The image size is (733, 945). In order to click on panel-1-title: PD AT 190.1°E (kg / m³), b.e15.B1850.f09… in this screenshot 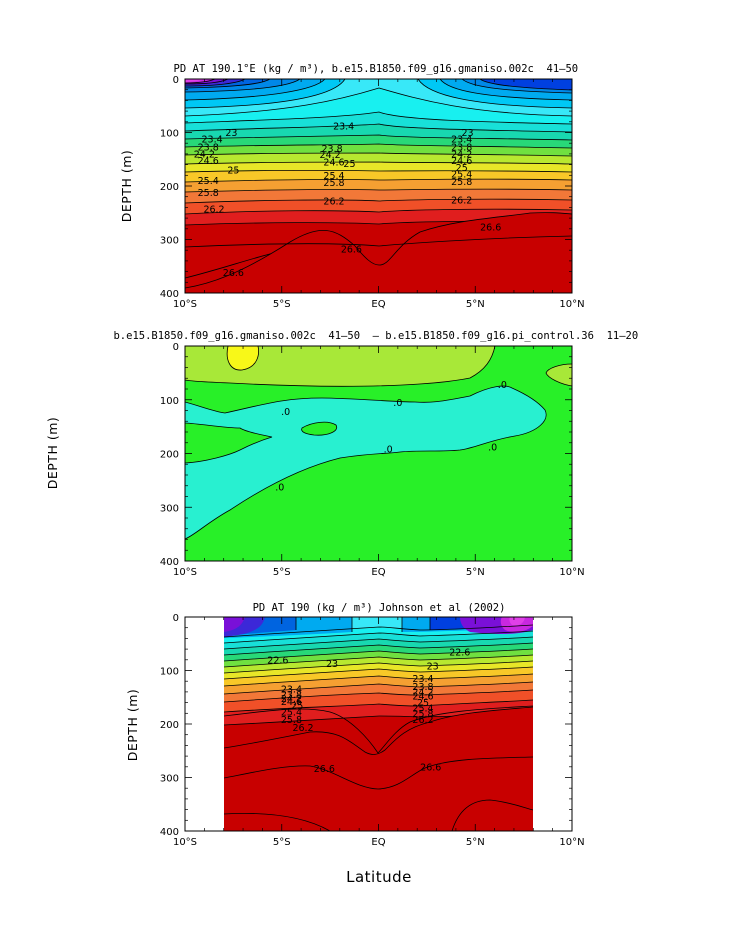, I will do `click(379, 69)`.